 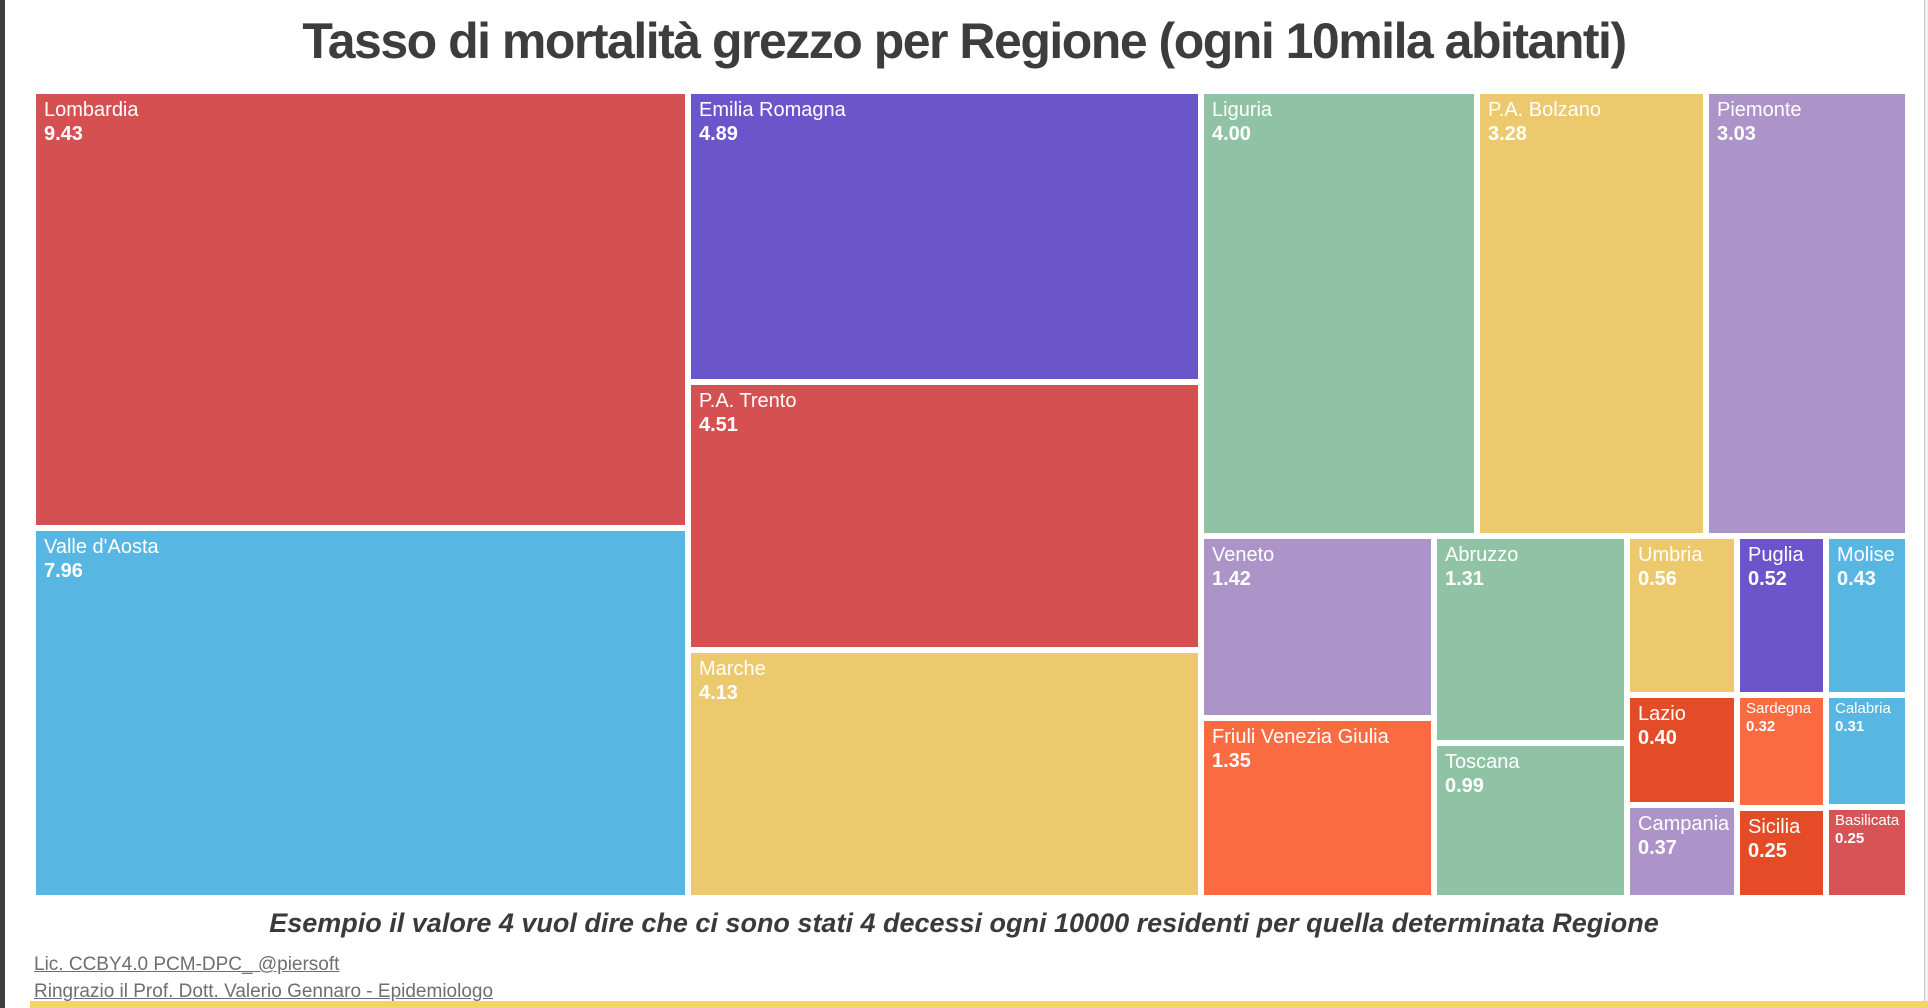 What do you see at coordinates (1767, 579) in the screenshot?
I see `region-value: 0.52` at bounding box center [1767, 579].